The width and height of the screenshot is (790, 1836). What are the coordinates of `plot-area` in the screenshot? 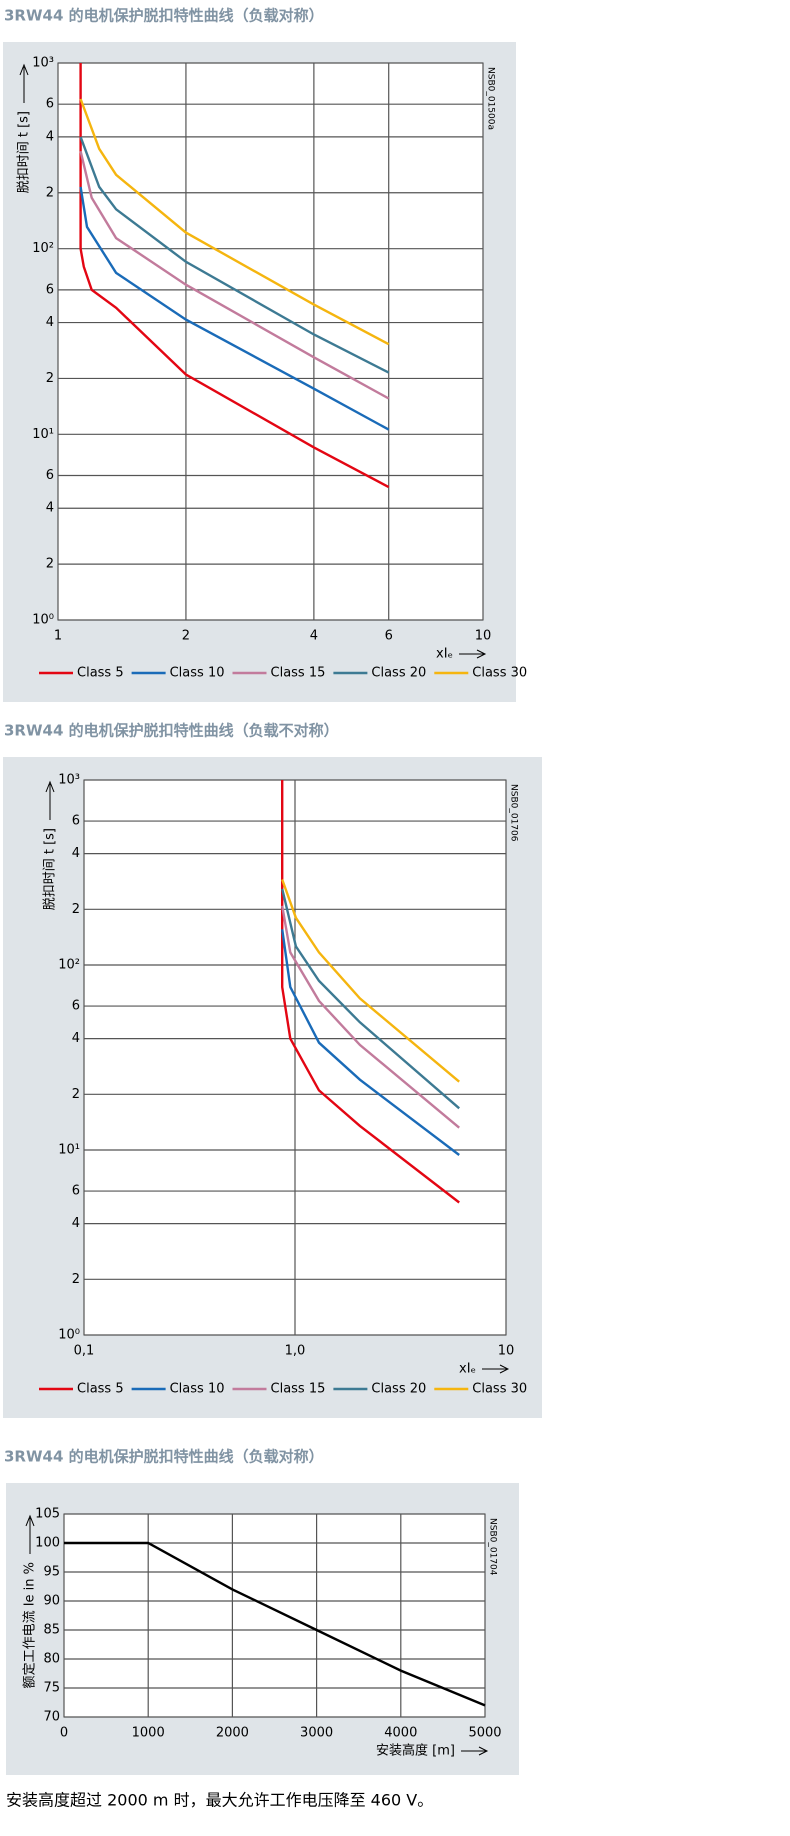 It's located at (274, 1615).